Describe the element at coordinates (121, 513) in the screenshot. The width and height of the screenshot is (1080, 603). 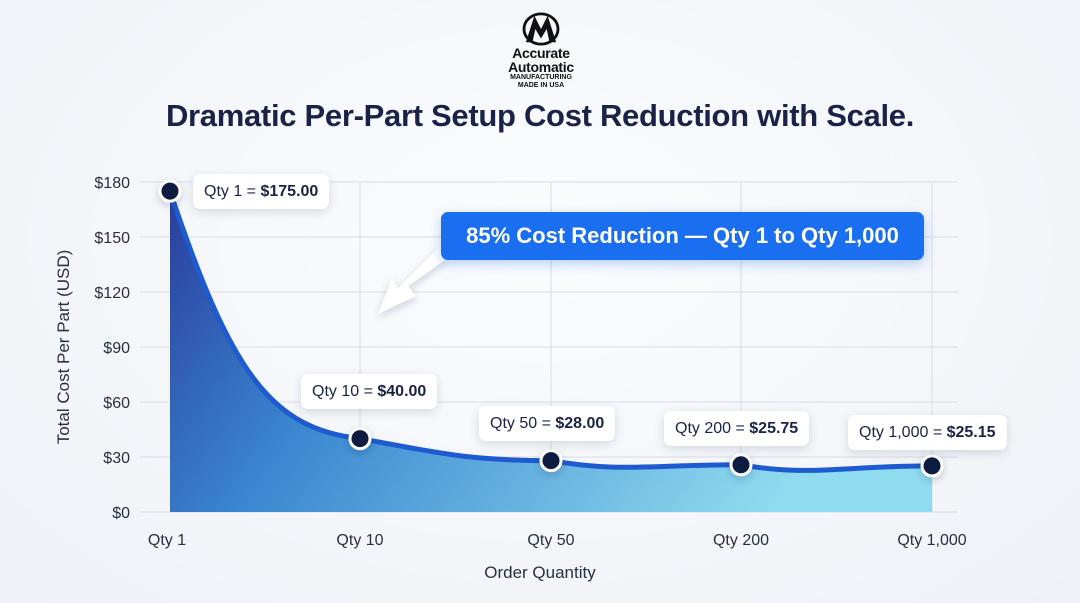
I see `y-tick-label: $0` at that location.